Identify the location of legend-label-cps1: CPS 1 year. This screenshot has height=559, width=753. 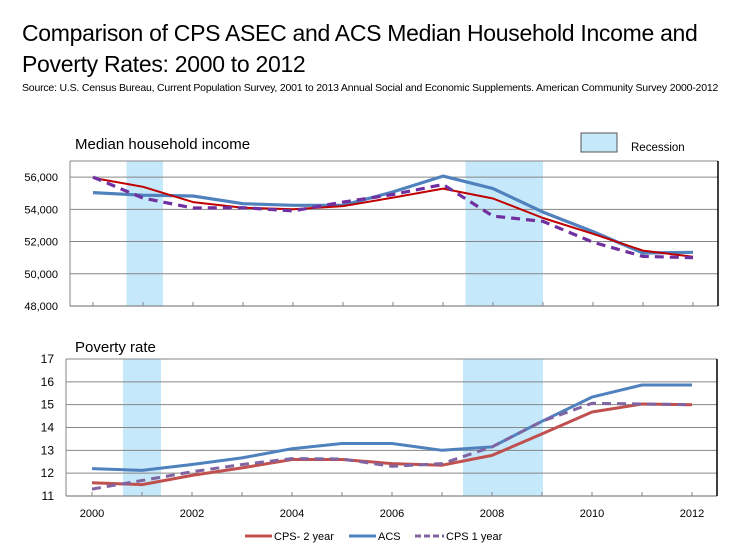
(474, 537).